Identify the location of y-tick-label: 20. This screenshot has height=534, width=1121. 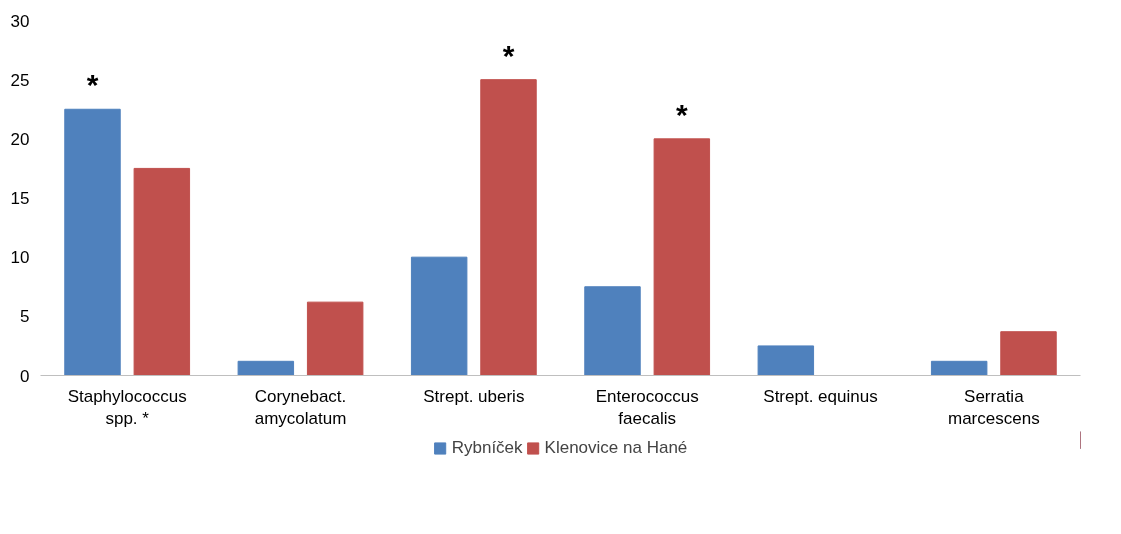
(20, 139).